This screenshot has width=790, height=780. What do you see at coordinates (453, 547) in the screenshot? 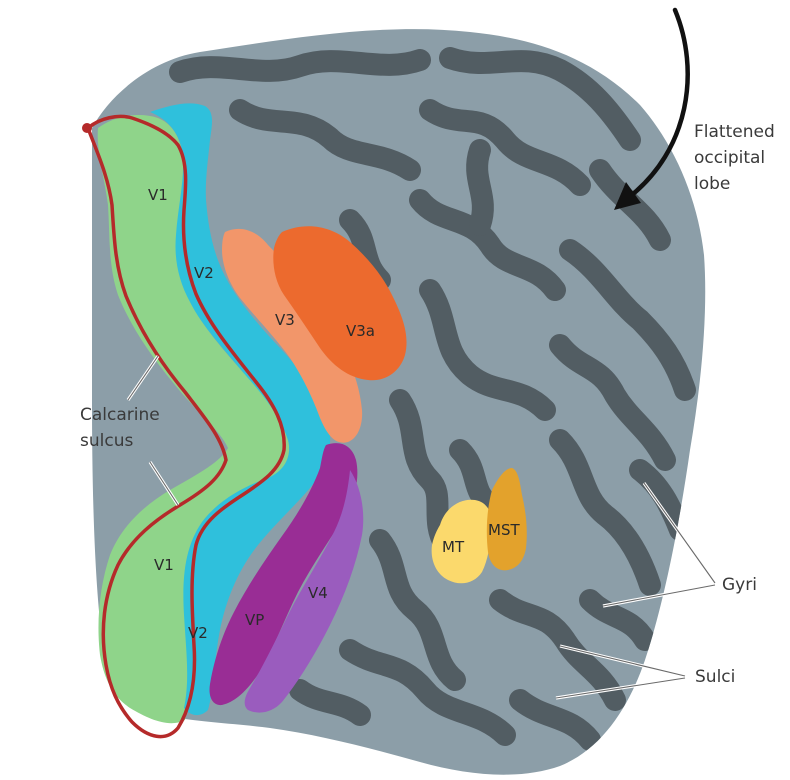
I see `label-mt: MT` at bounding box center [453, 547].